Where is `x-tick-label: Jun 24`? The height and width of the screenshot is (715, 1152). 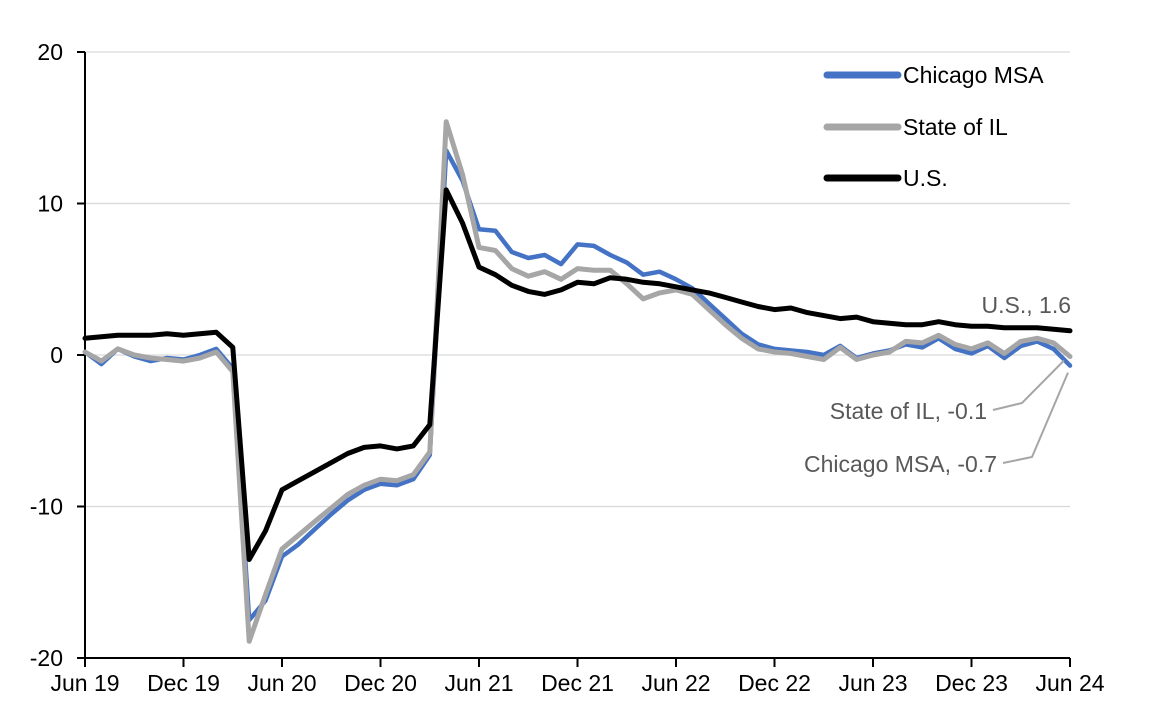
x-tick-label: Jun 24 is located at coordinates (1069, 683).